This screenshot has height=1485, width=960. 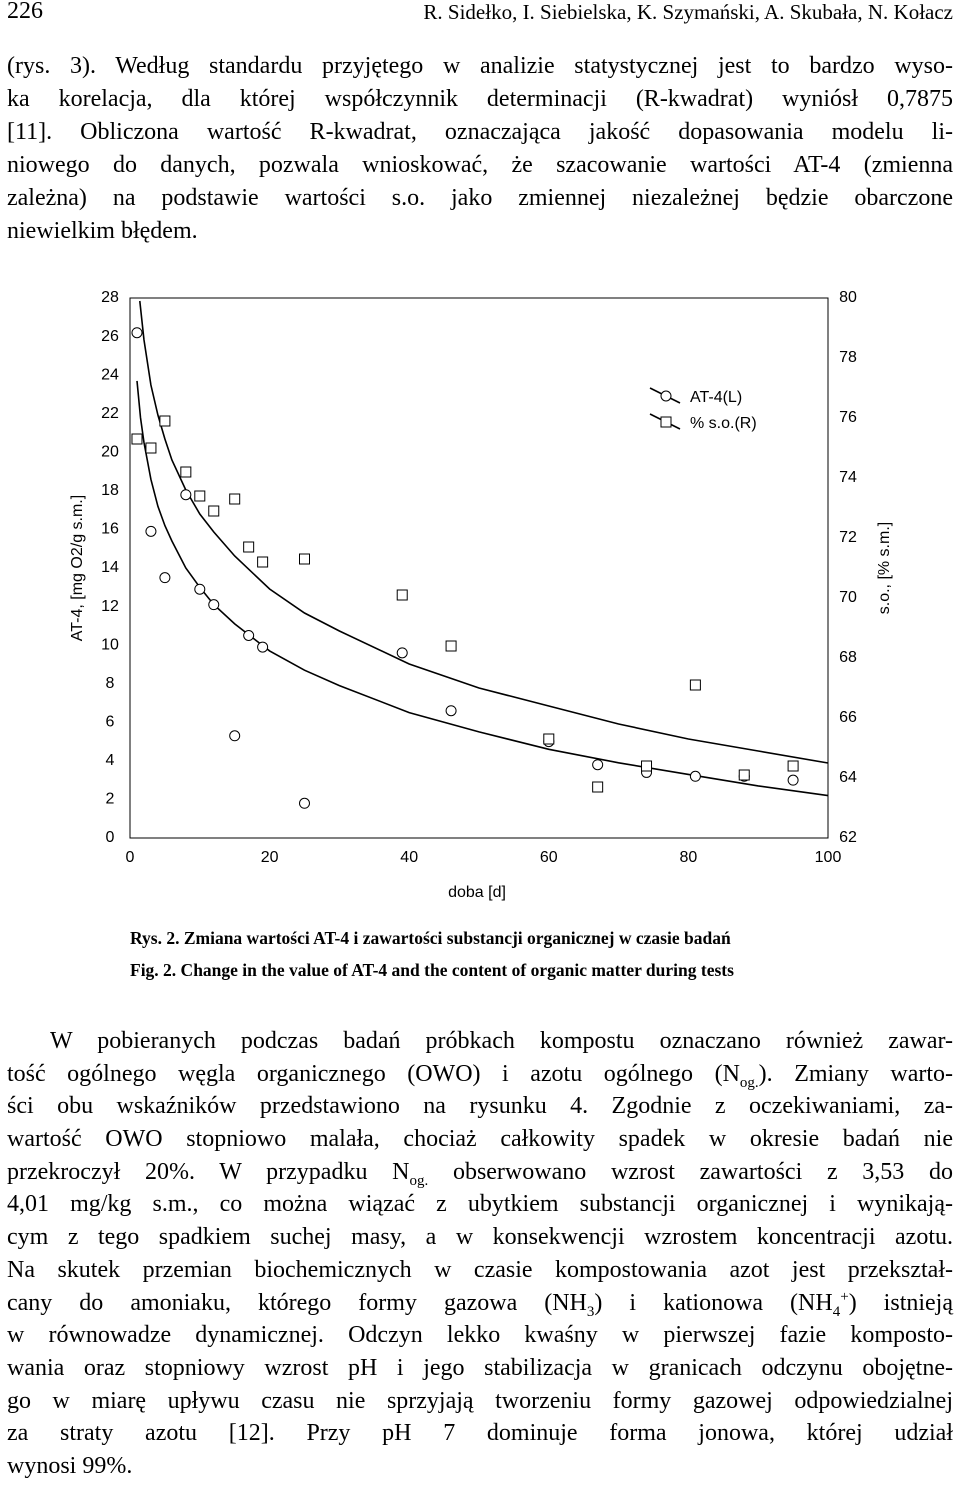 I want to click on y2-tick-label: 72, so click(x=848, y=537).